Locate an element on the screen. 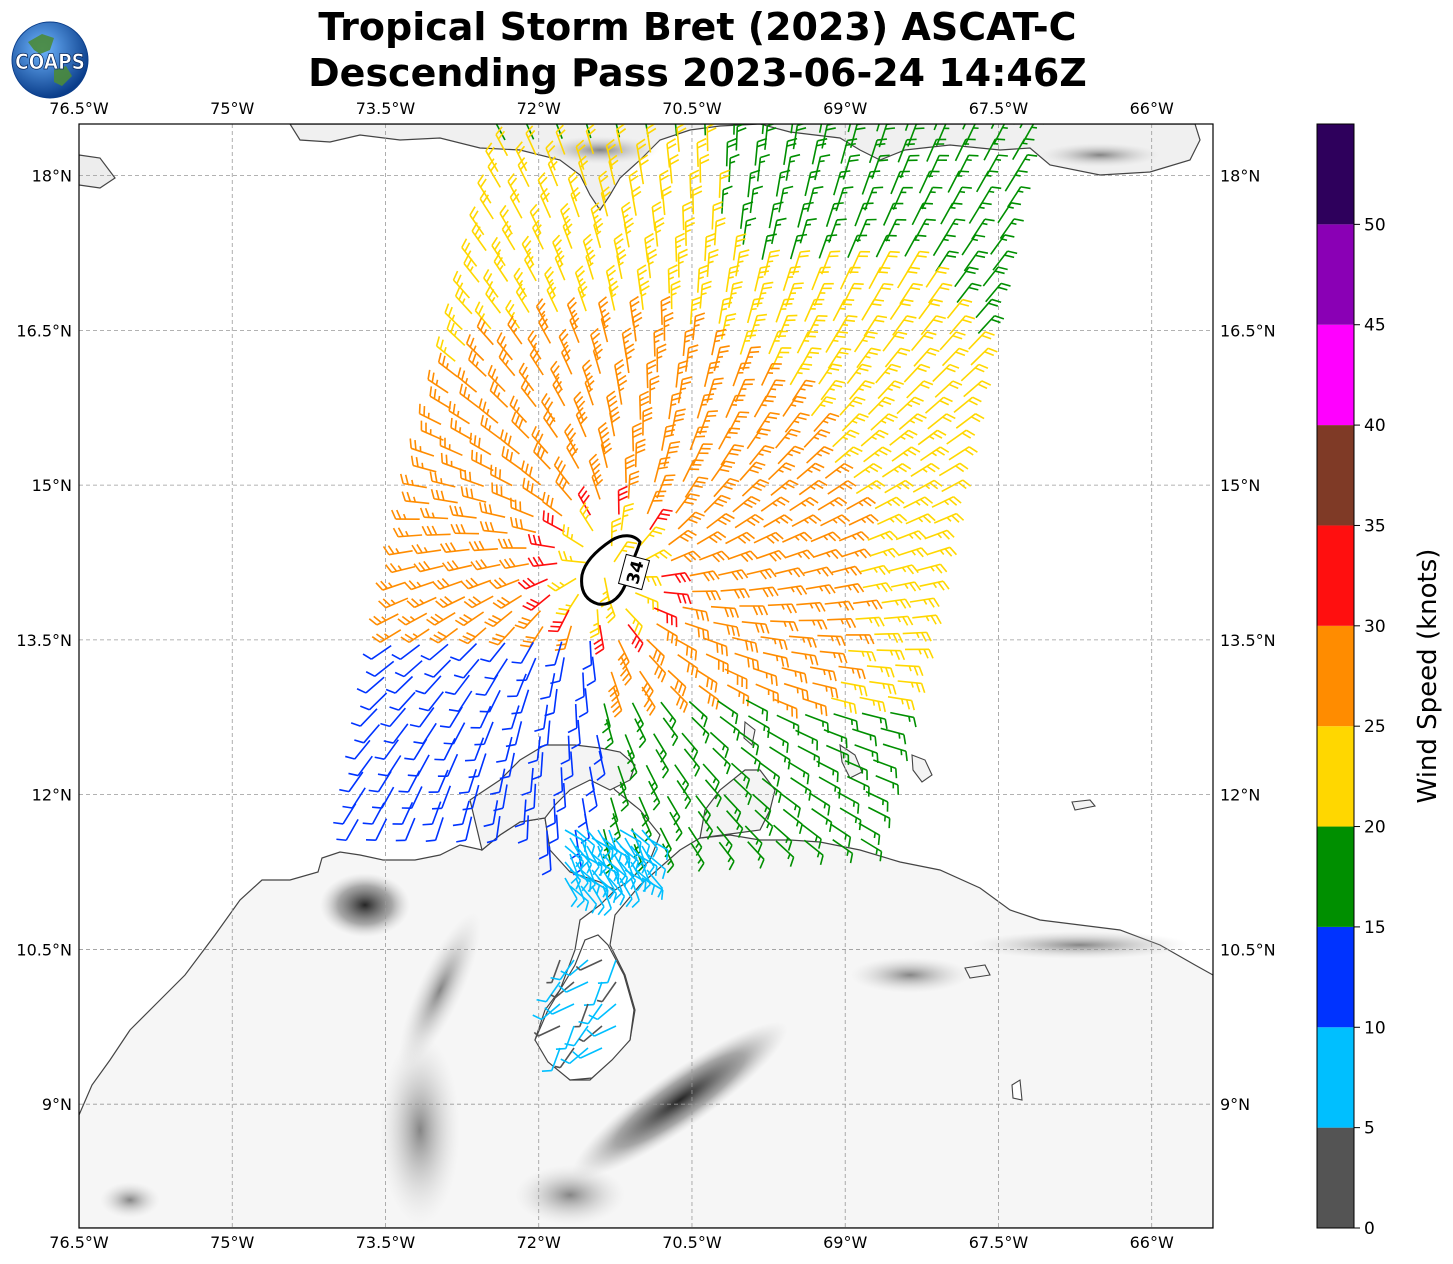 This screenshot has width=1453, height=1264. lat-label-left-5: 10.5°N is located at coordinates (44, 949).